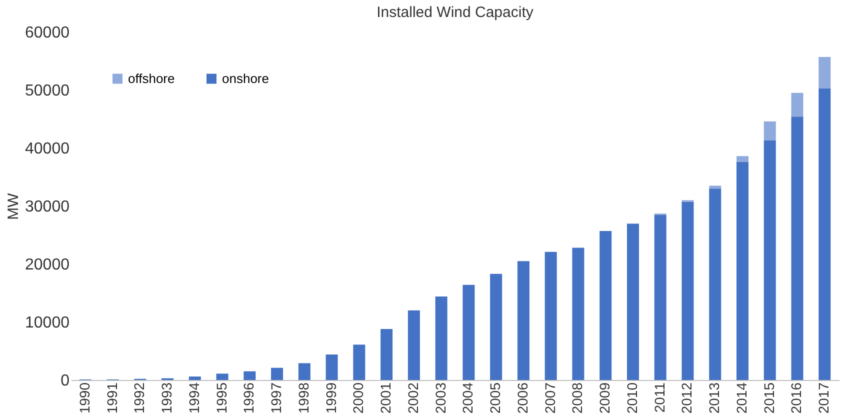 The width and height of the screenshot is (844, 419). I want to click on x-tick-label: 1992, so click(139, 398).